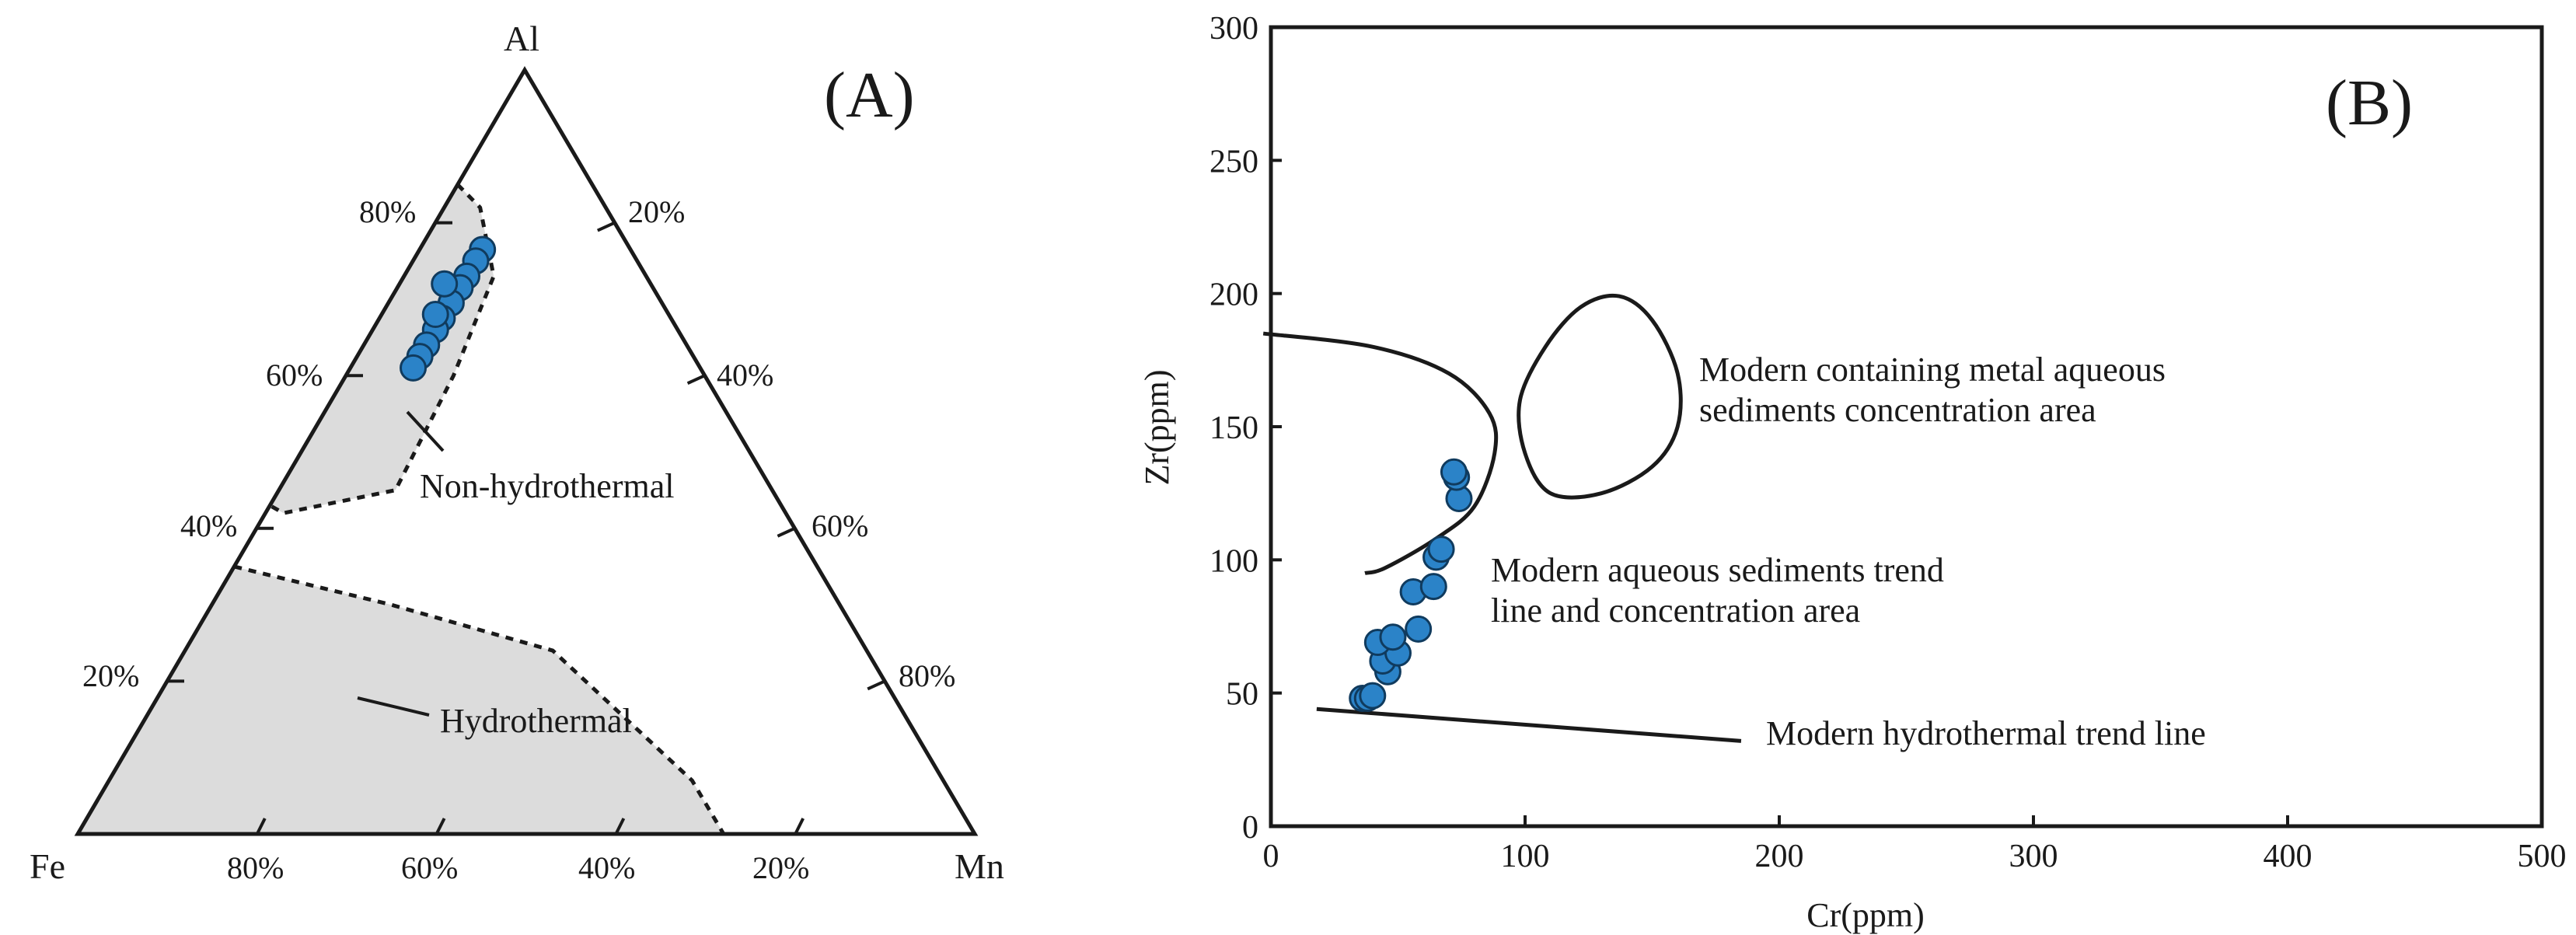  What do you see at coordinates (657, 211) in the screenshot?
I see `right-tick-20: 20%` at bounding box center [657, 211].